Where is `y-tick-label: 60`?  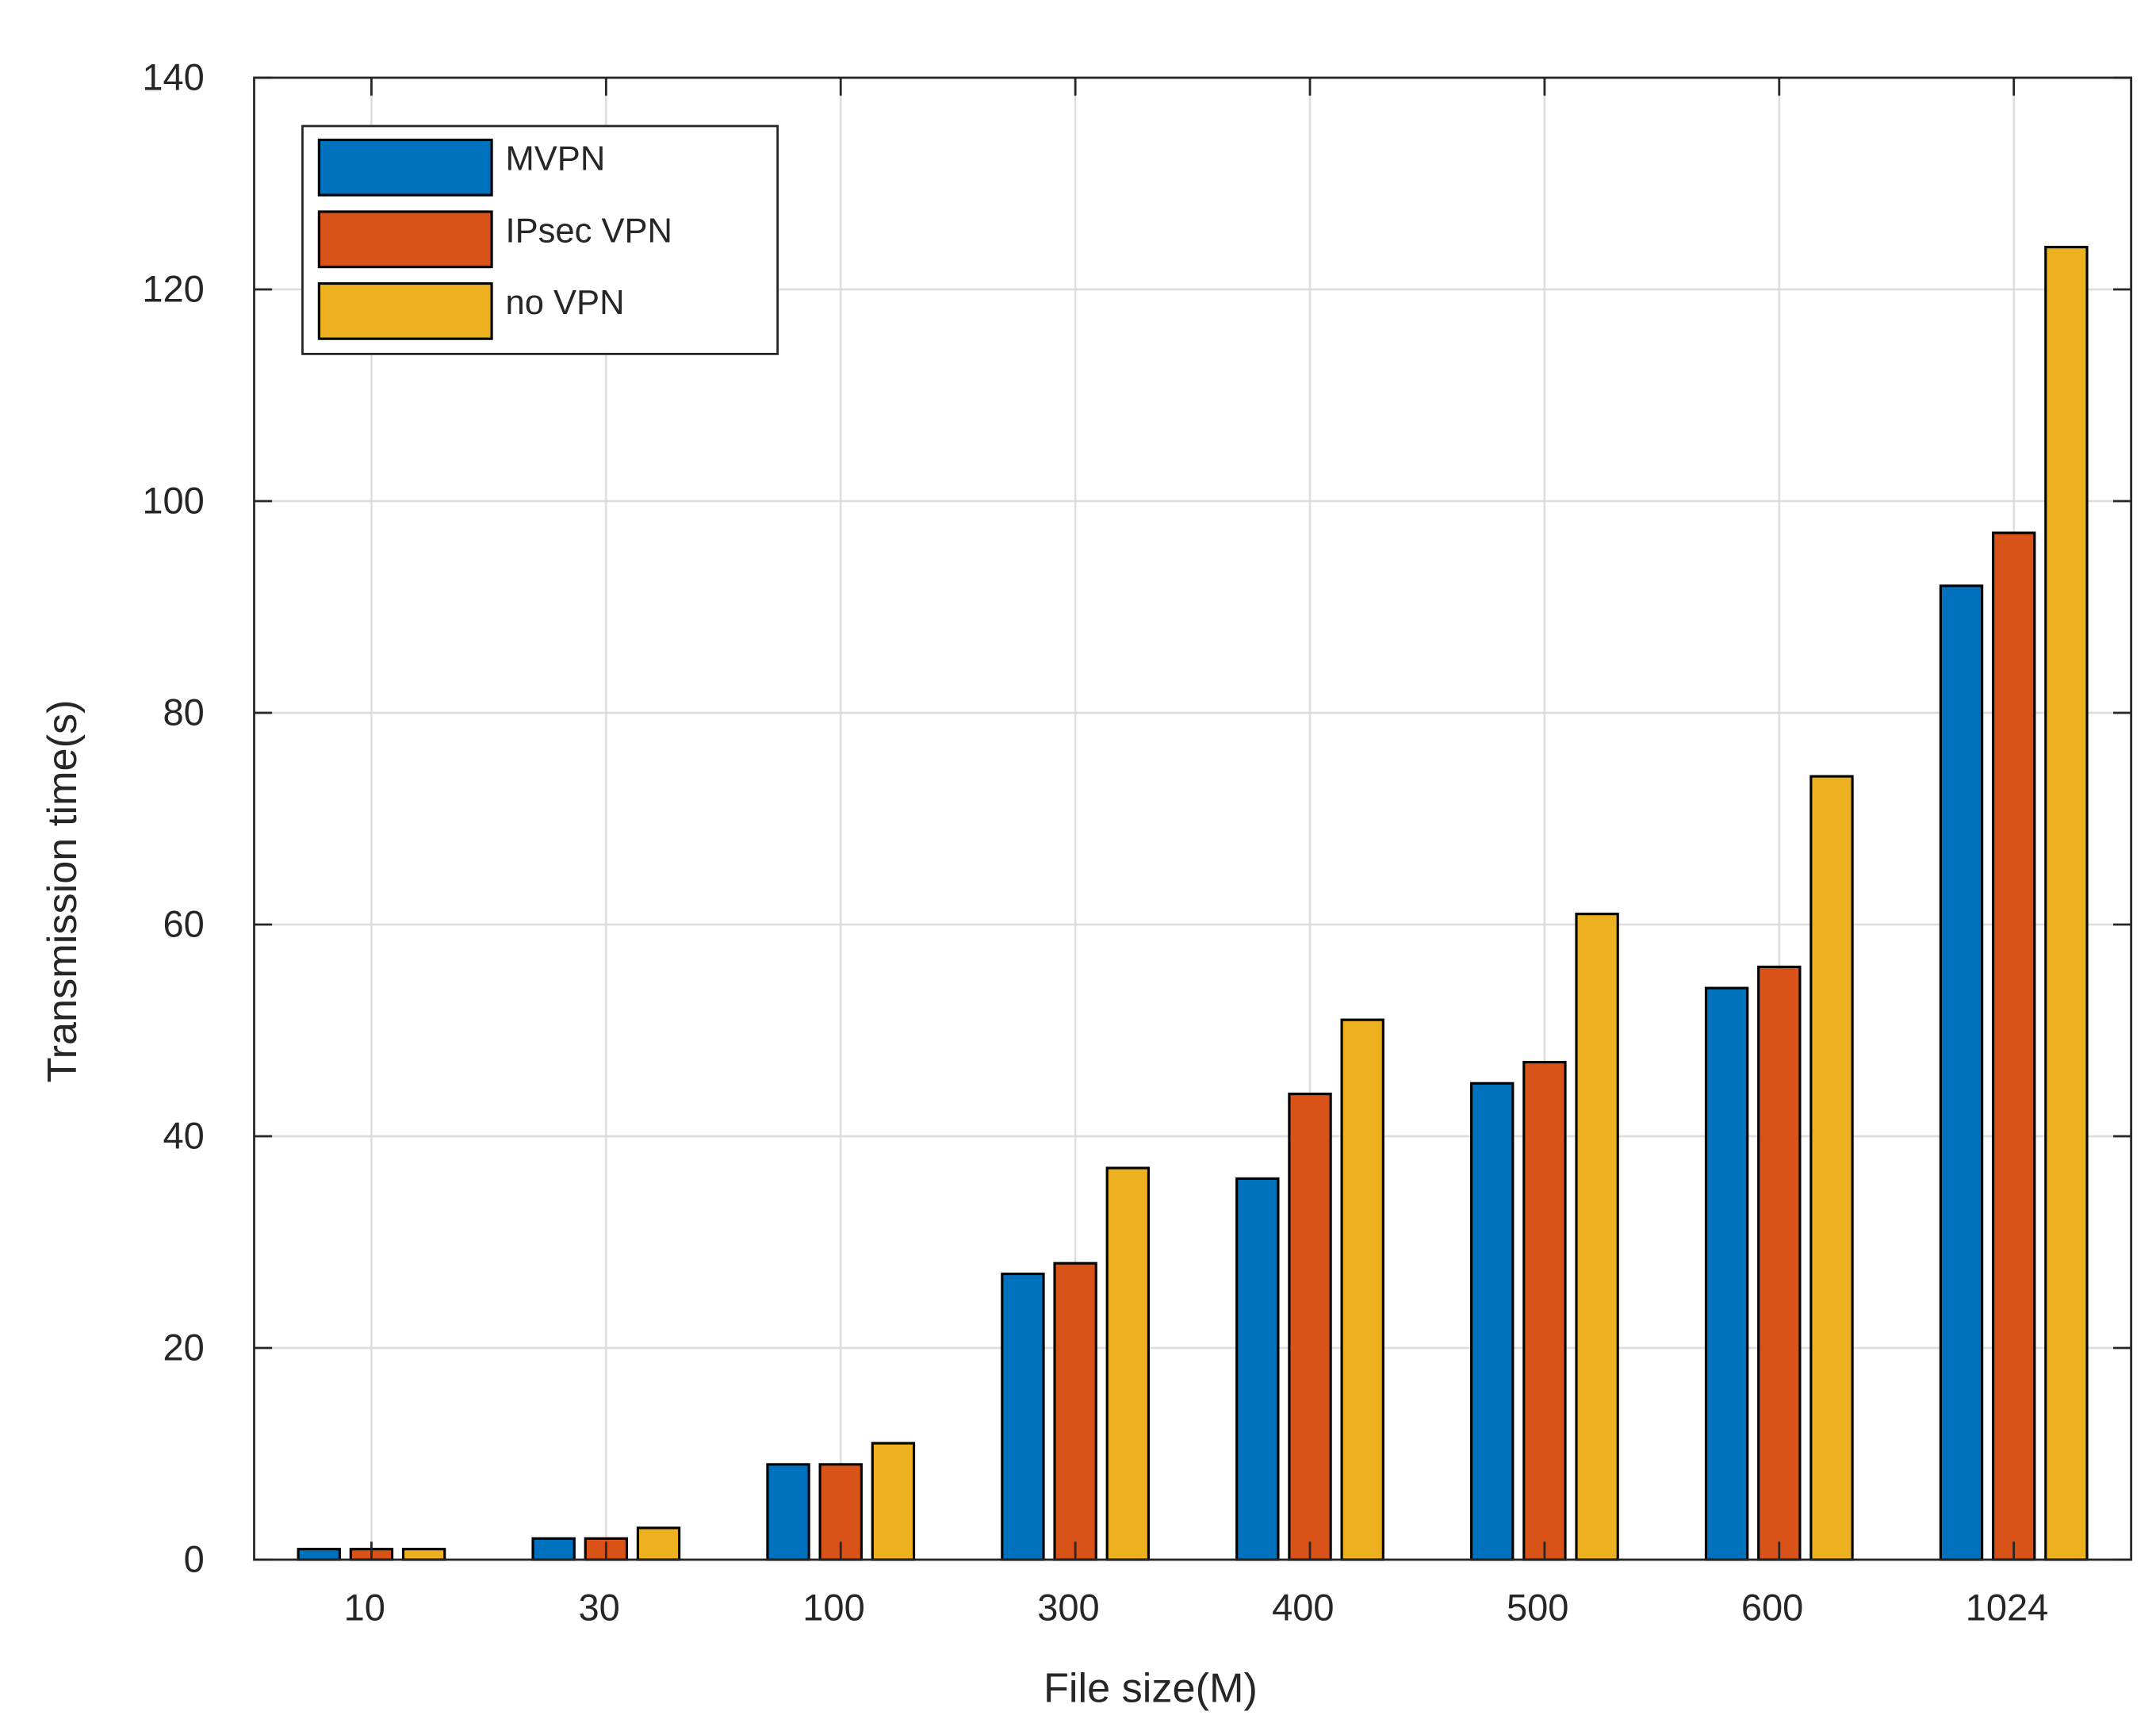 y-tick-label: 60 is located at coordinates (183, 924).